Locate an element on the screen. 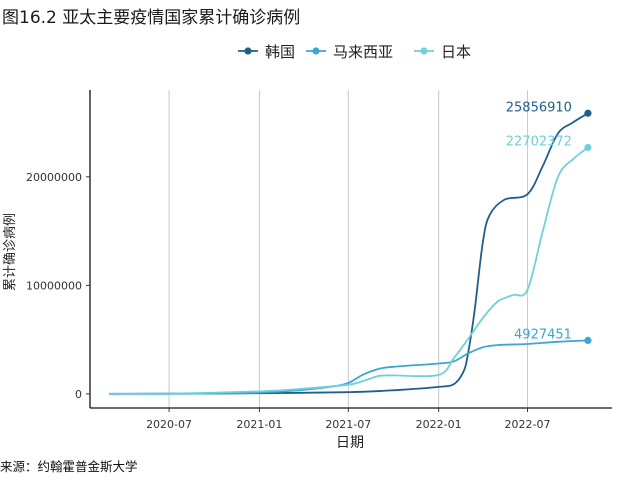 Image resolution: width=640 pixels, height=480 pixels. legend-label-2: 日本 is located at coordinates (456, 52).